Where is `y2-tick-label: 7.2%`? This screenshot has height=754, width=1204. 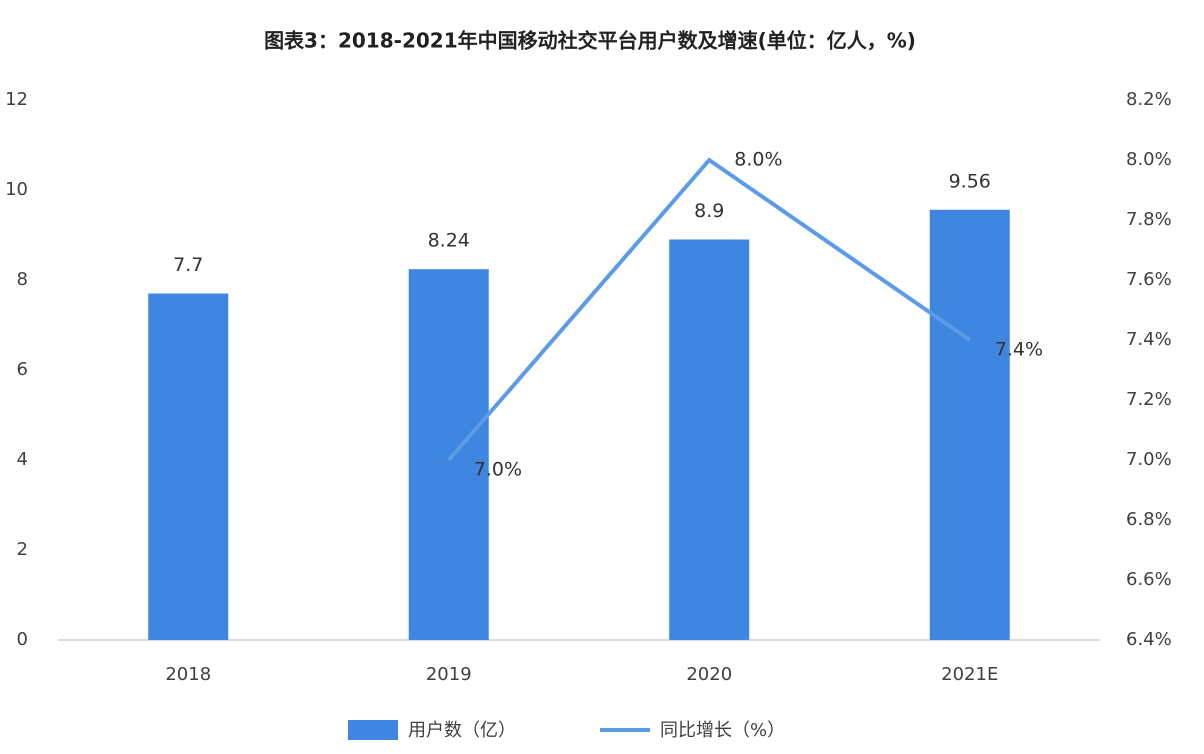
y2-tick-label: 7.2% is located at coordinates (1149, 399).